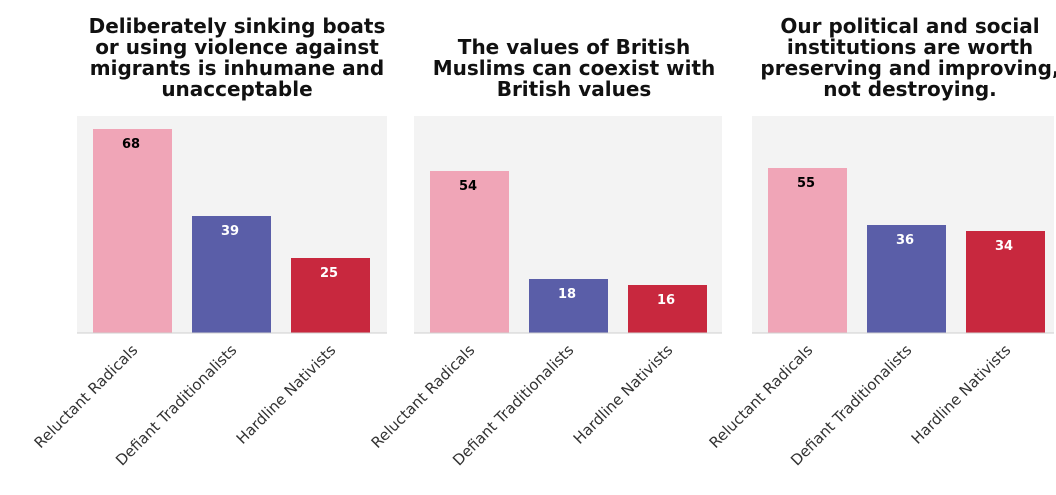 The height and width of the screenshot is (495, 1056). I want to click on data-label: 55, so click(806, 183).